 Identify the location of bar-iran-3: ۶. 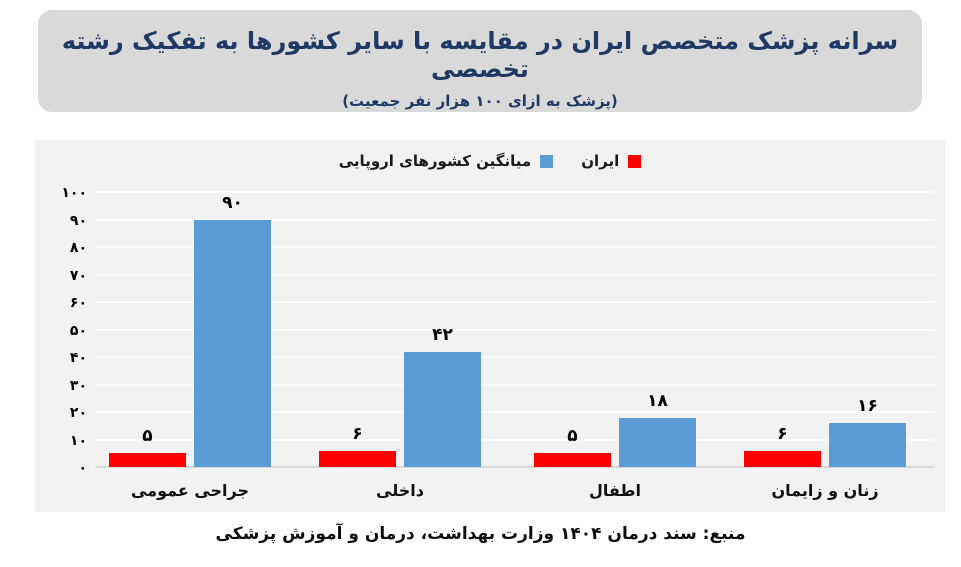
(782, 445).